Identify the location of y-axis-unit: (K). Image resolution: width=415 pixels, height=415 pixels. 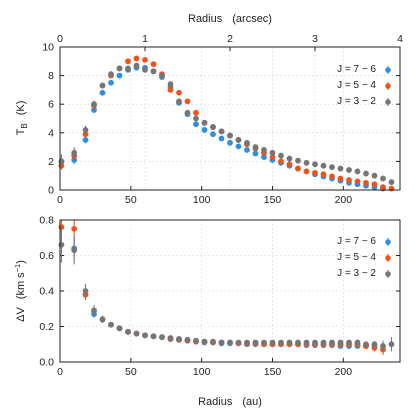
(21, 108).